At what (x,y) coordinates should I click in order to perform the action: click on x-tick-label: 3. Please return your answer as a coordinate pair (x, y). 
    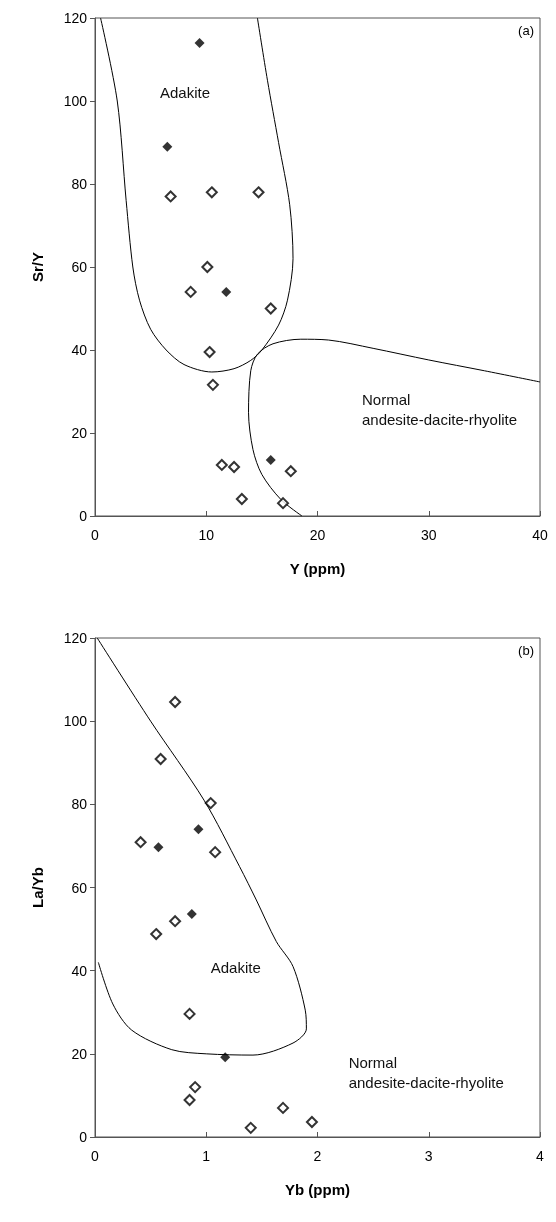
    Looking at the image, I should click on (428, 1156).